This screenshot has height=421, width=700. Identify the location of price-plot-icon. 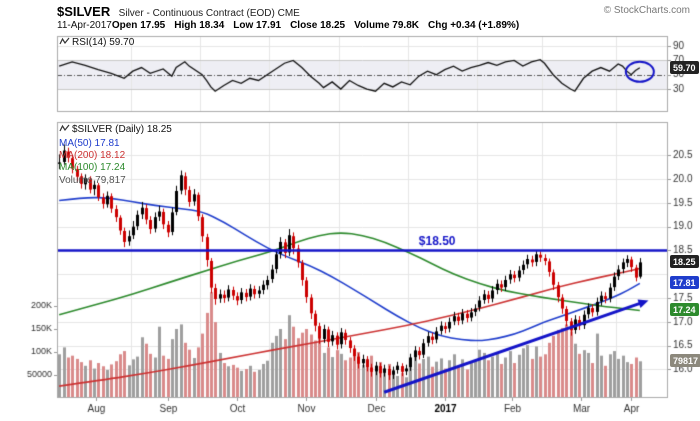
(64, 128).